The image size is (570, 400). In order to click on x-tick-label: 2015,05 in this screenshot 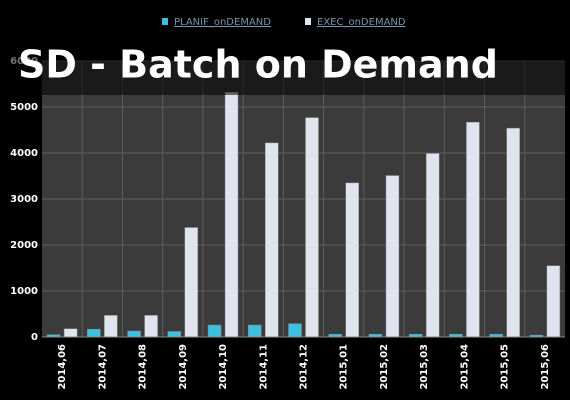, I will do `click(505, 367)`.